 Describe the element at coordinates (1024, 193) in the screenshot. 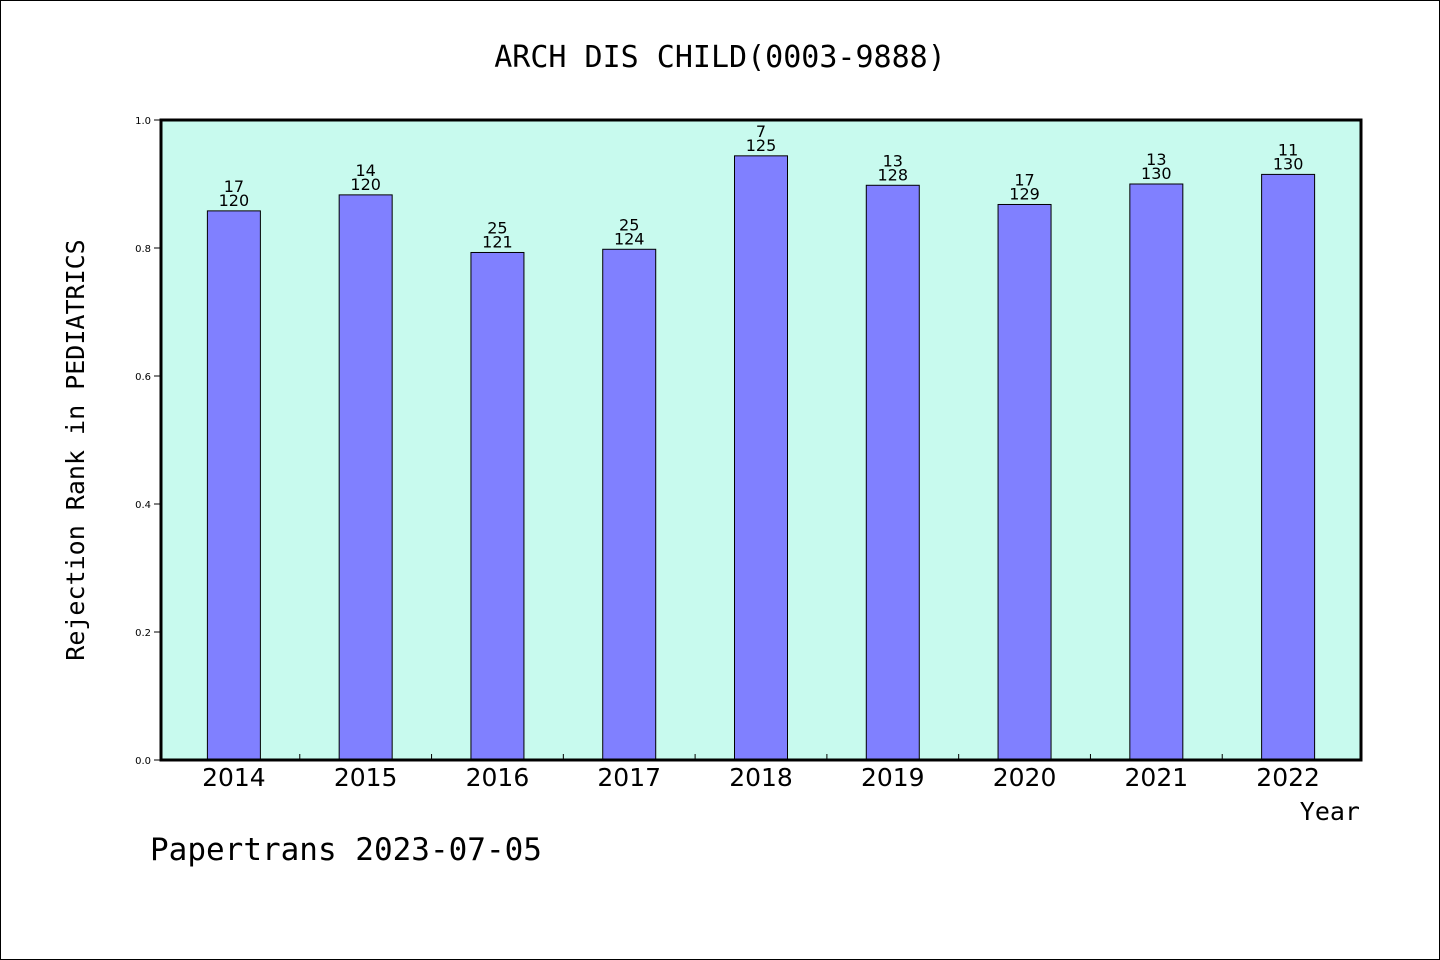

I see `bar-total-label: 129` at that location.